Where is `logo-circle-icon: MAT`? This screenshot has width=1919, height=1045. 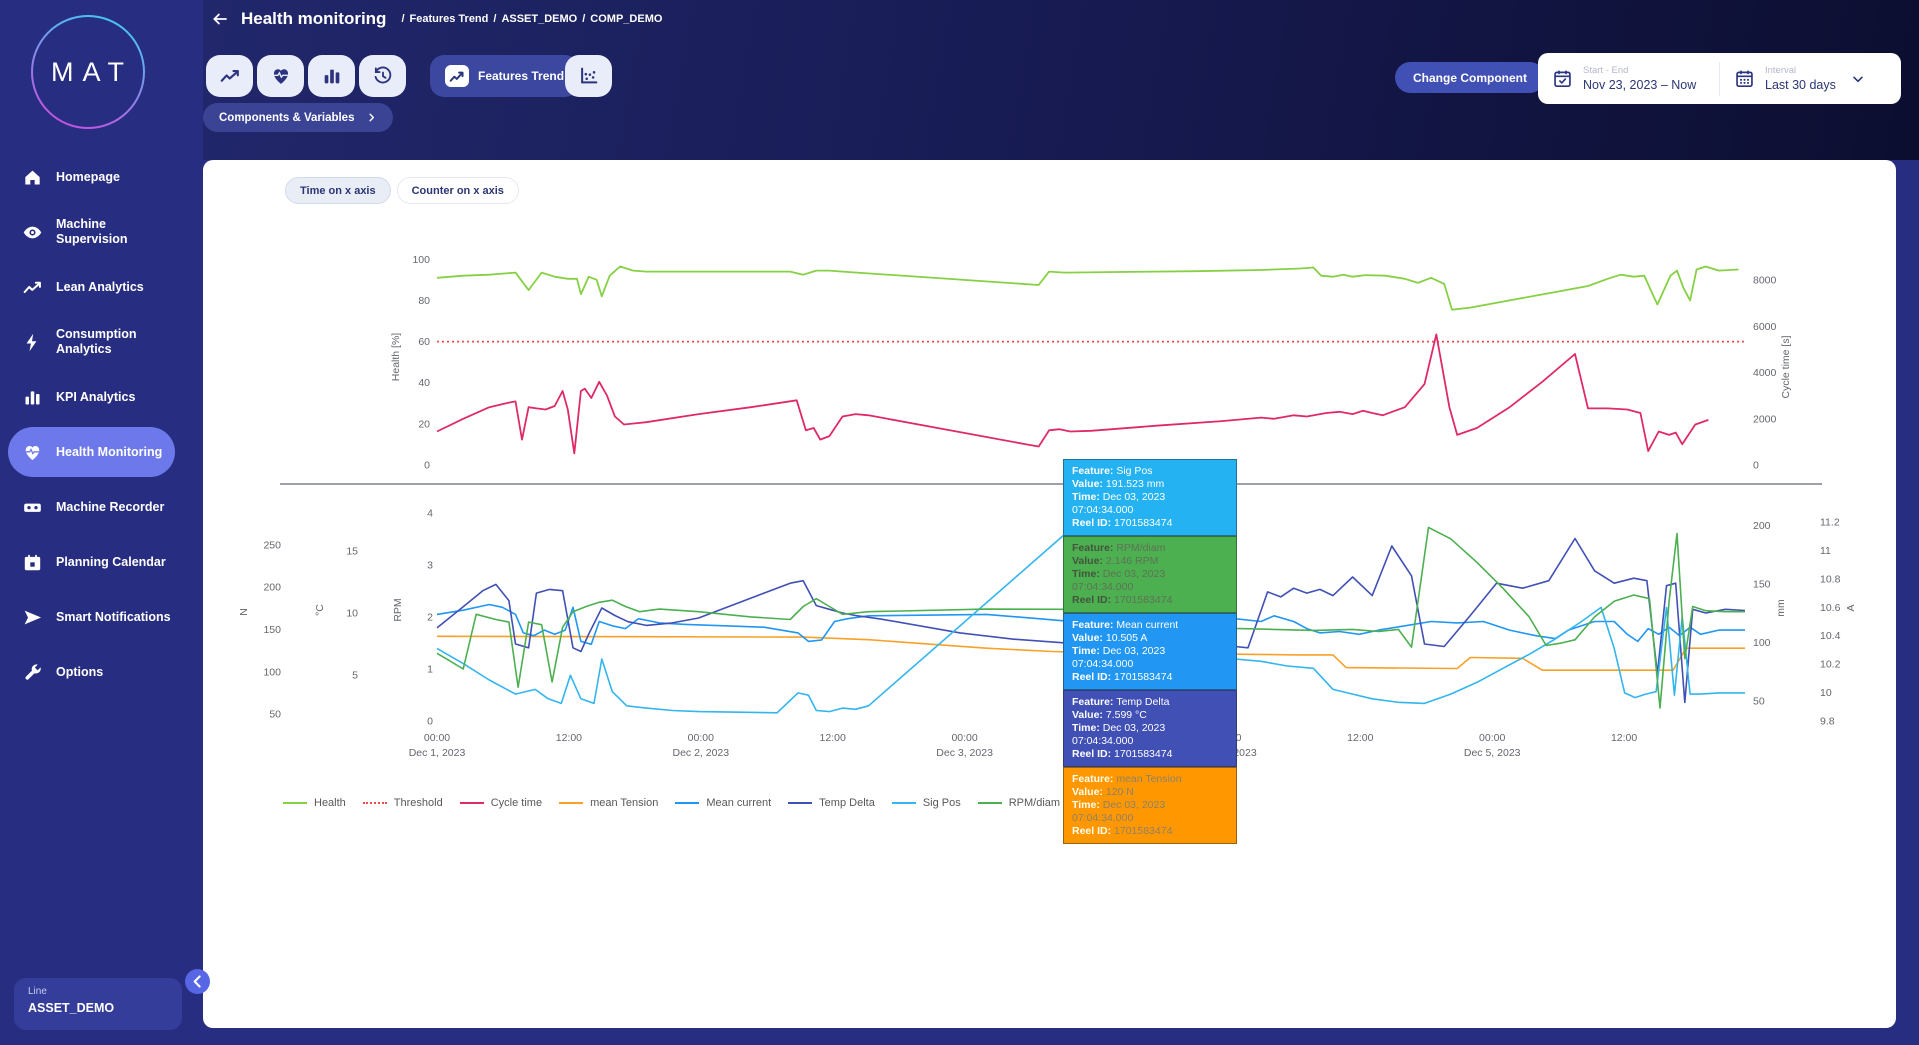
logo-circle-icon: MAT is located at coordinates (88, 72).